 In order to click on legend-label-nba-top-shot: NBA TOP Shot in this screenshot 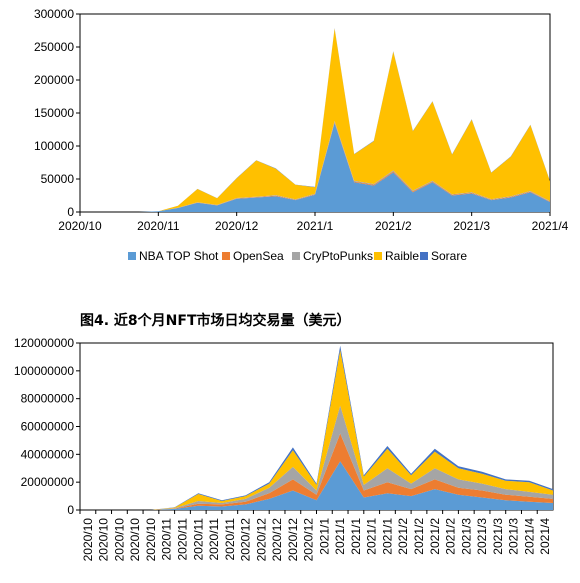, I will do `click(179, 256)`.